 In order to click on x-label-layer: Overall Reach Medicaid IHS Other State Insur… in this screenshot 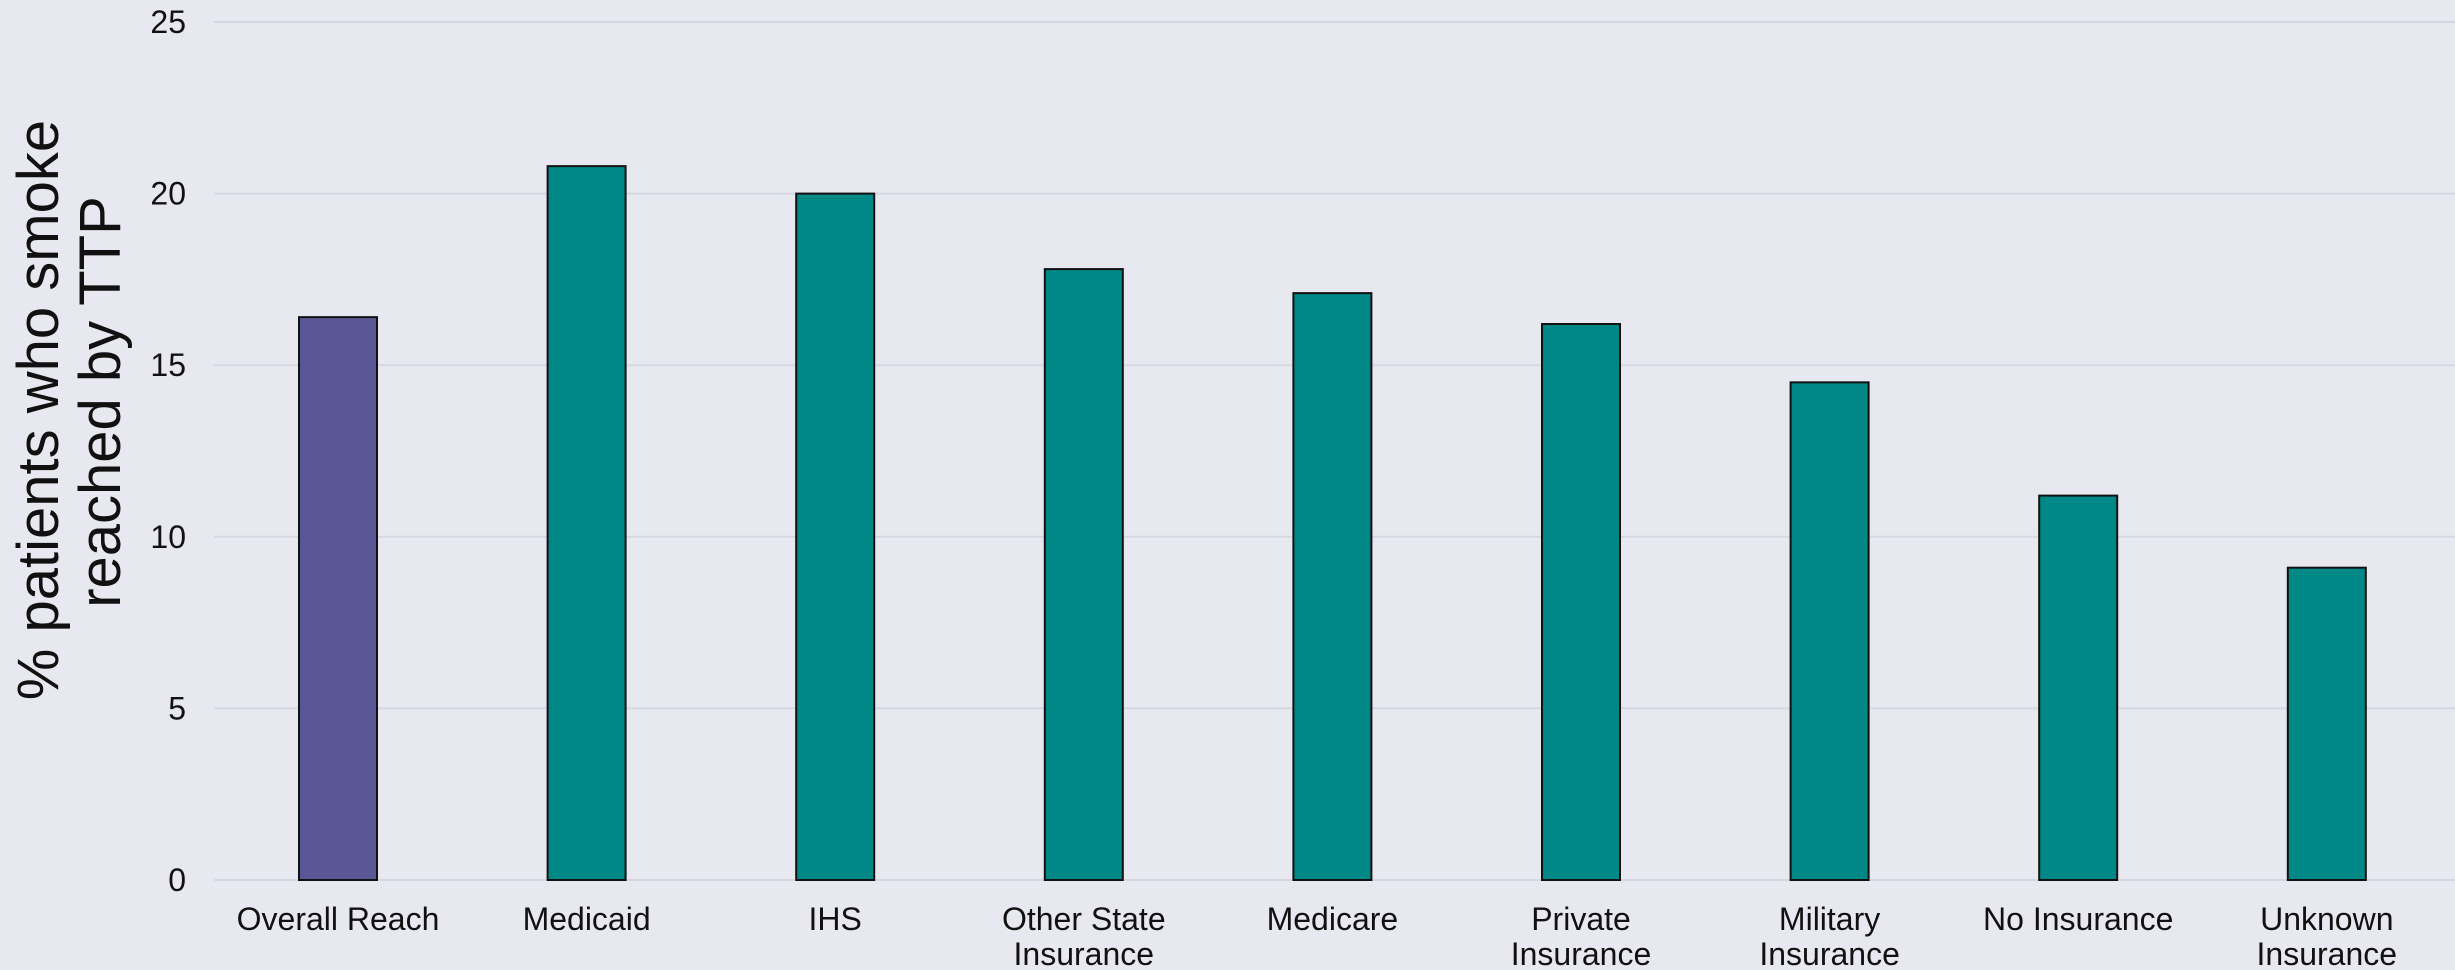, I will do `click(1317, 935)`.